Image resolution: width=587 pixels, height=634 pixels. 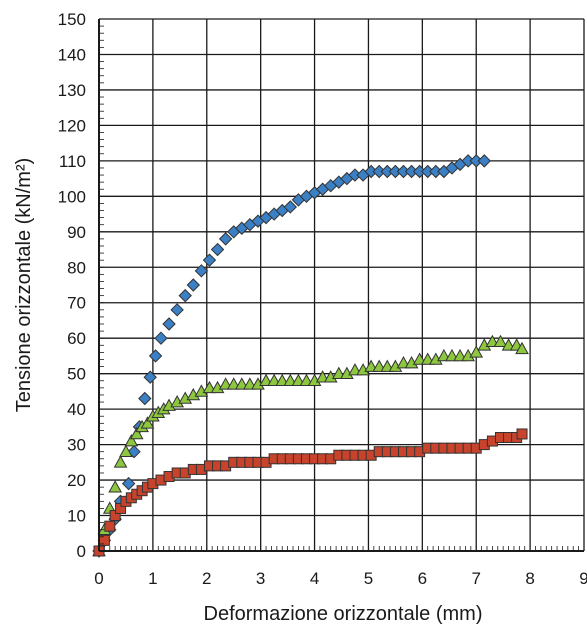 What do you see at coordinates (72, 19) in the screenshot?
I see `y-tick-label: 150` at bounding box center [72, 19].